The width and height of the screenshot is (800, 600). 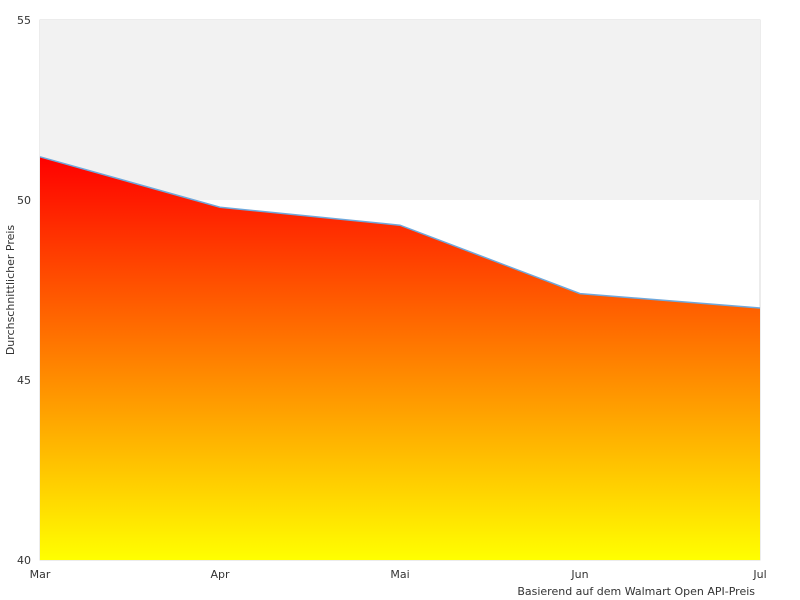 What do you see at coordinates (24, 200) in the screenshot?
I see `y-tick-label: 50` at bounding box center [24, 200].